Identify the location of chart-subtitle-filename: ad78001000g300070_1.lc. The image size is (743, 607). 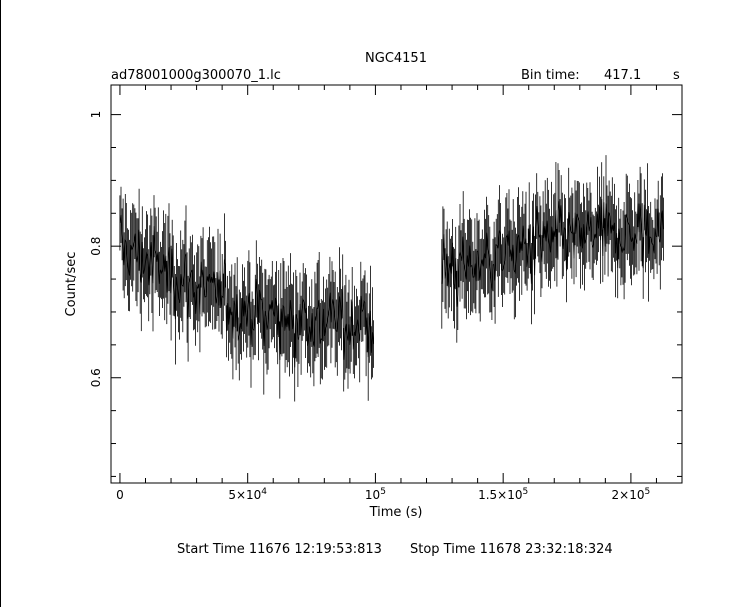
(196, 75).